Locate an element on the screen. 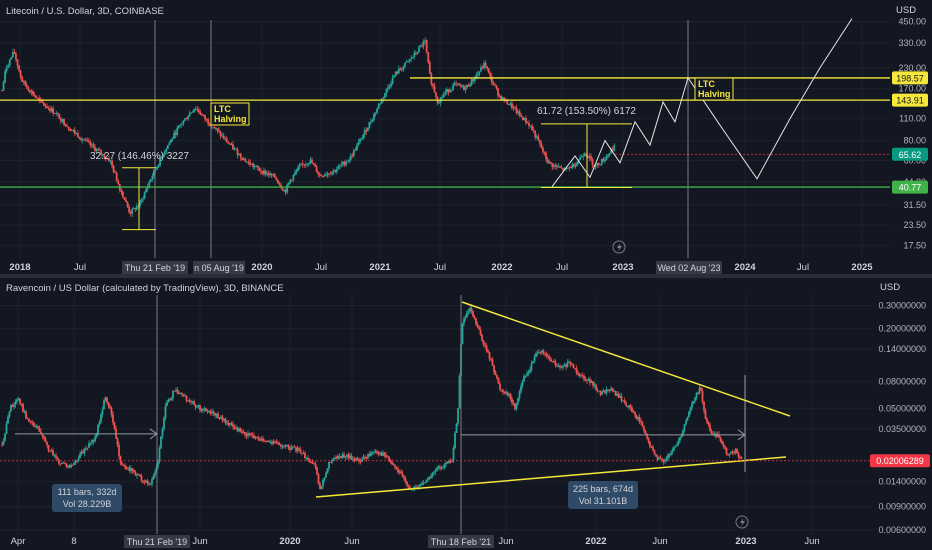  bottom-y-tick: 0.20000000 is located at coordinates (902, 329).